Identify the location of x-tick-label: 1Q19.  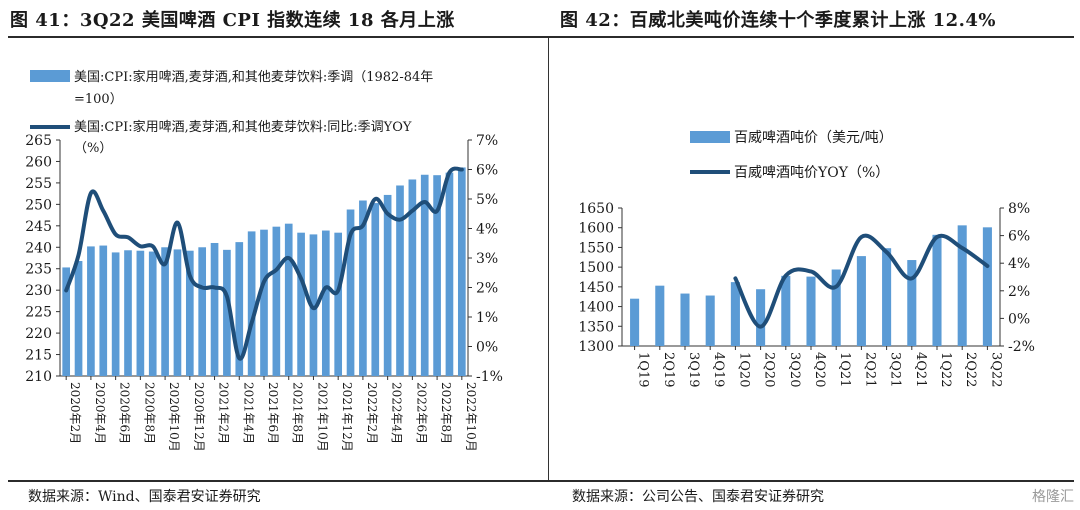
(643, 369).